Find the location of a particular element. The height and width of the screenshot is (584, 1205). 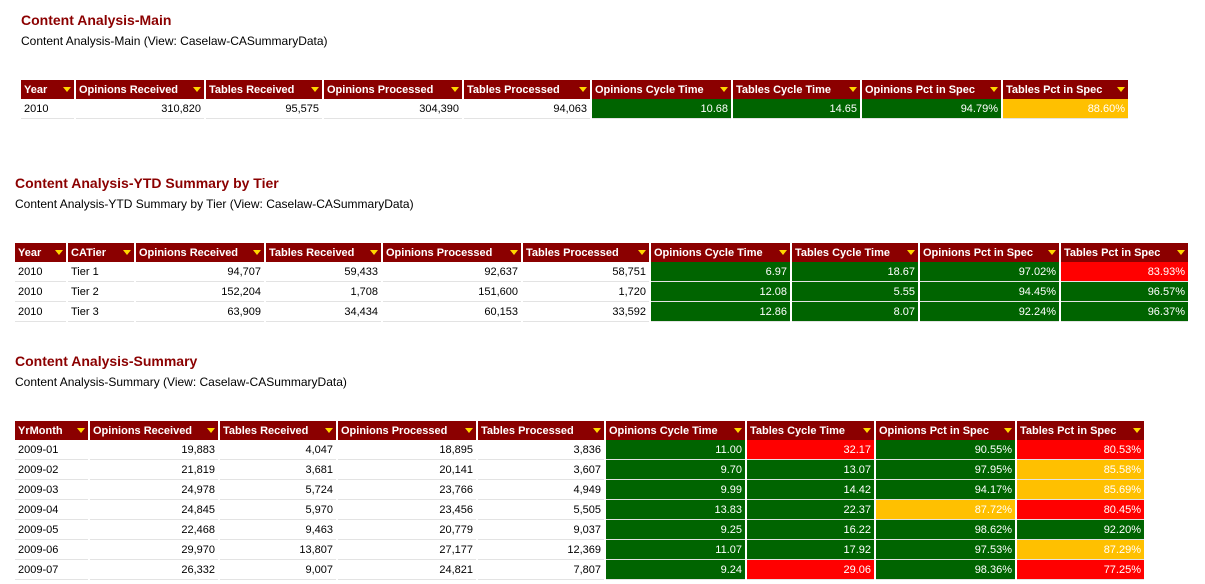

cell-tables-received: 34,434 is located at coordinates (324, 311).